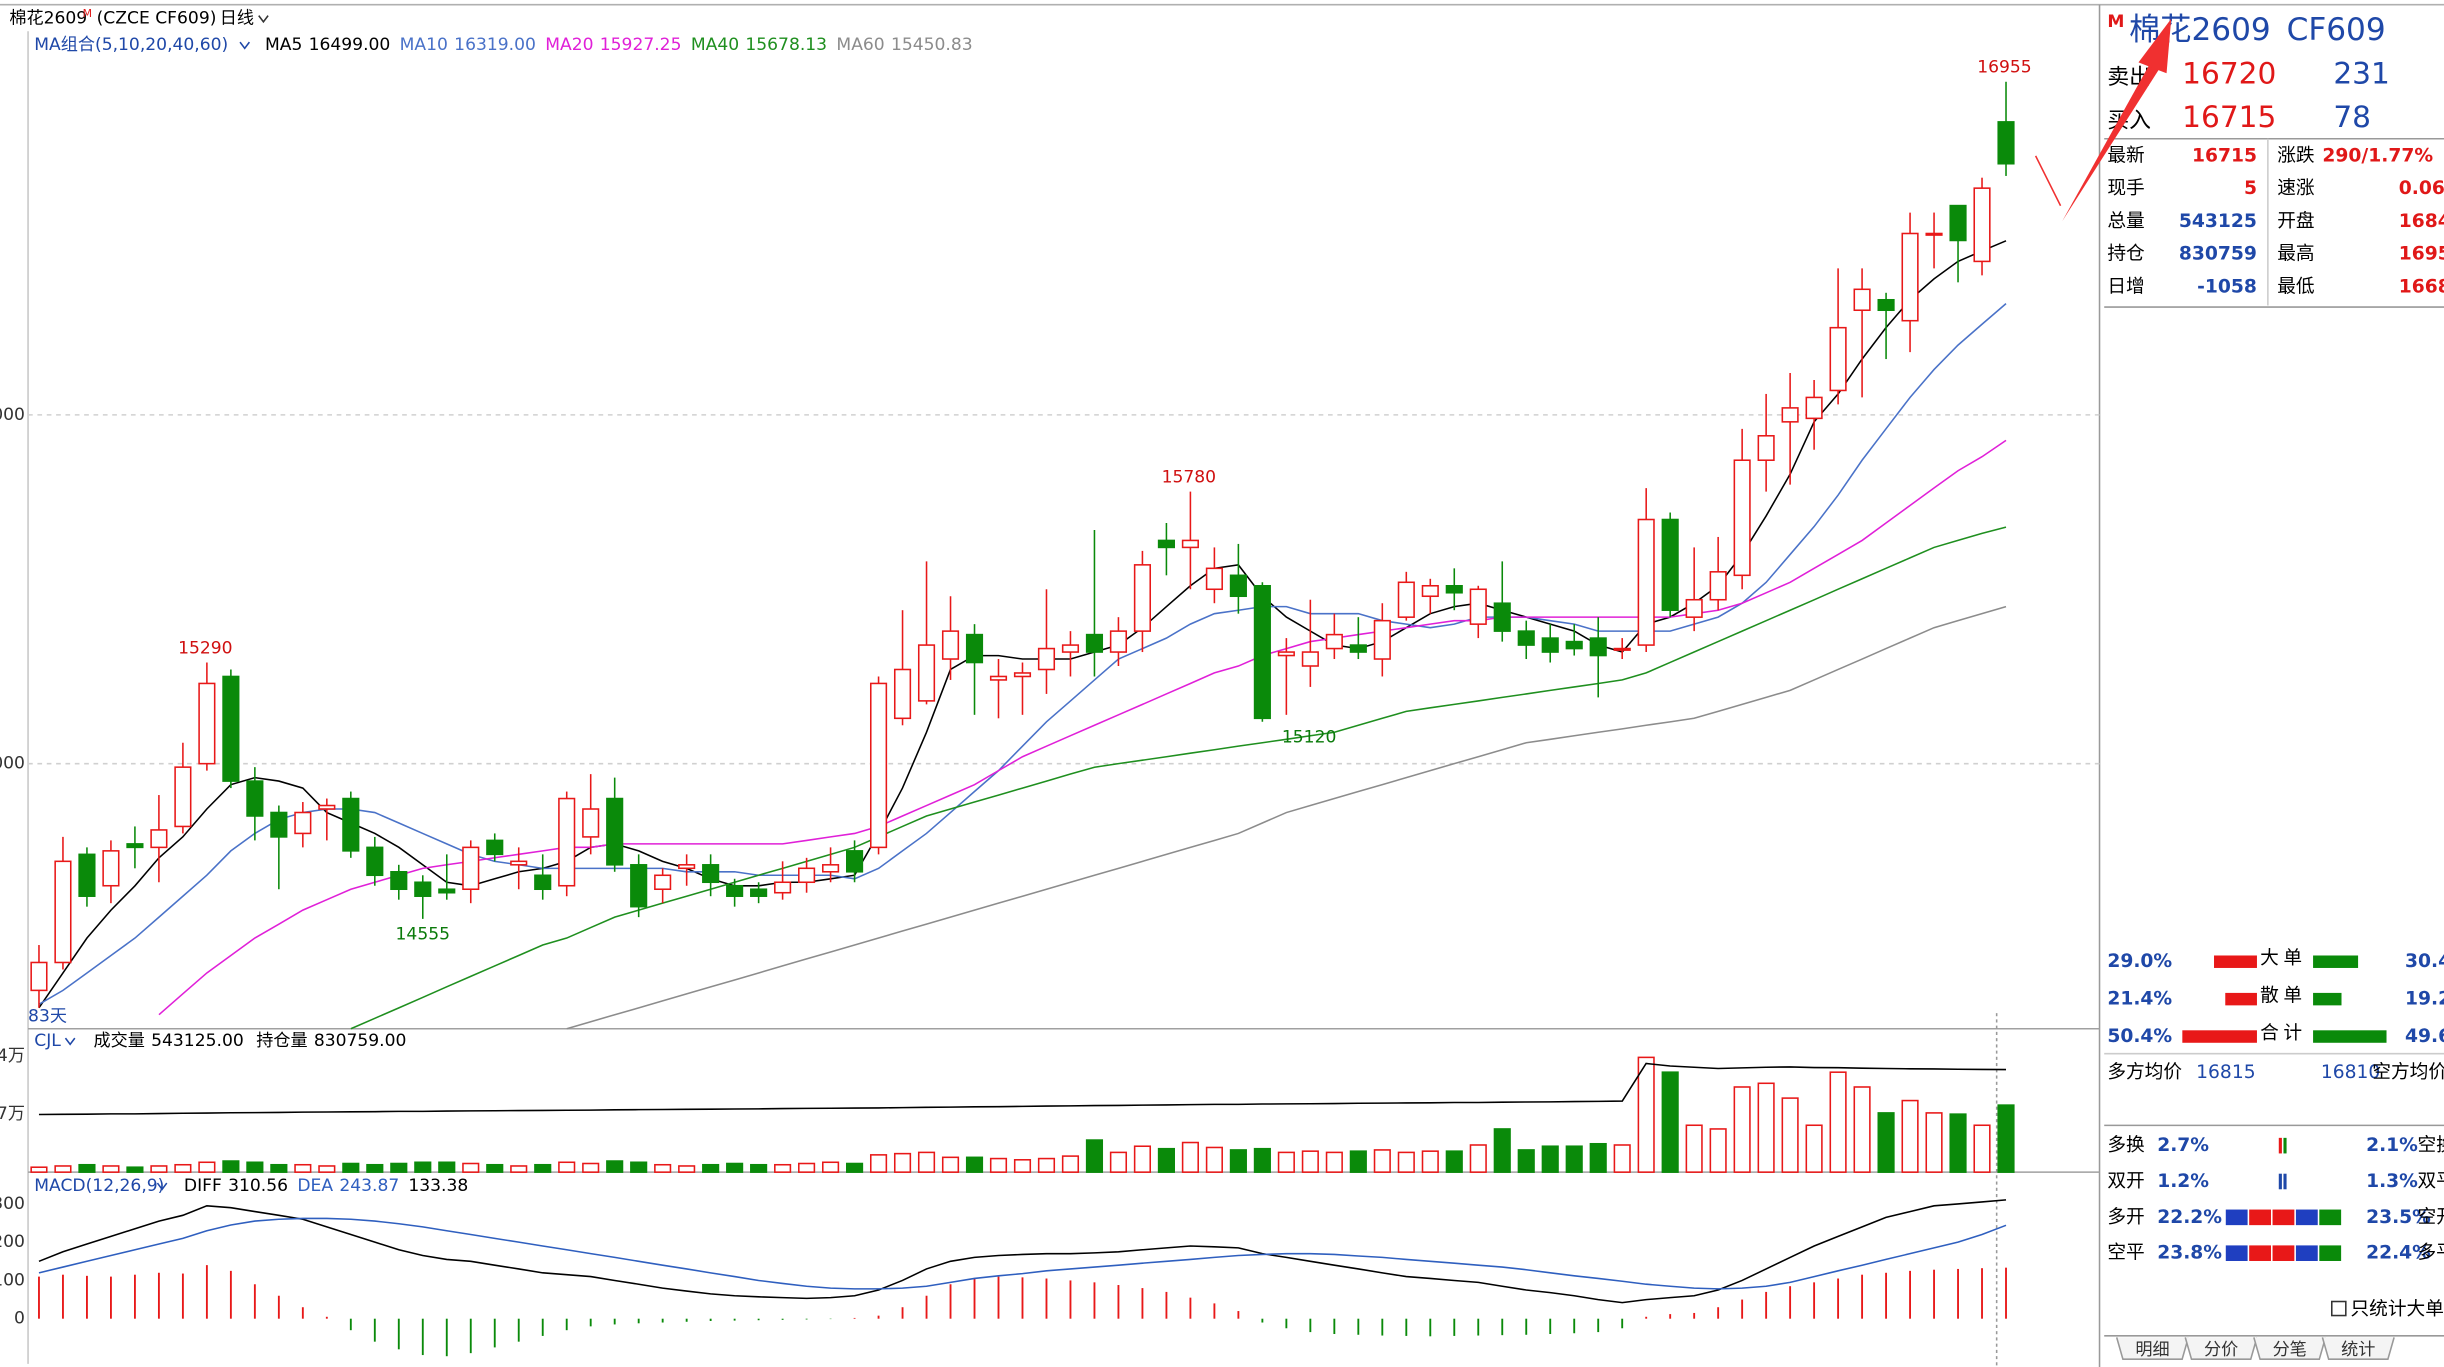 The height and width of the screenshot is (1367, 2444). I want to click on legend-value: 310.56, so click(258, 1186).